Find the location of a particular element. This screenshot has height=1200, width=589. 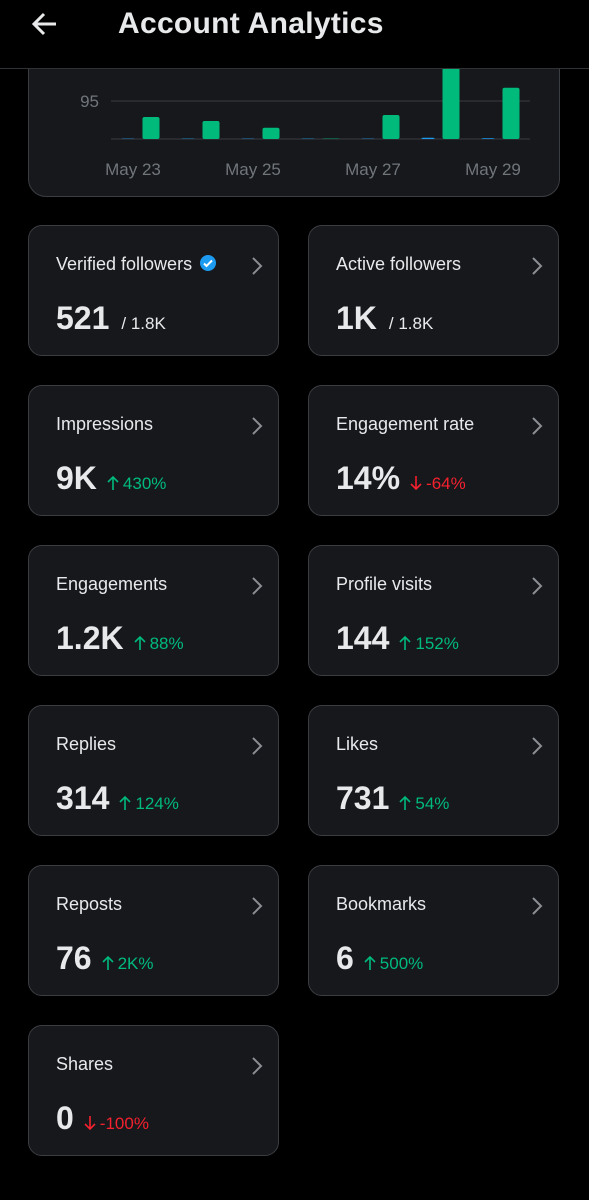

metric-change: 500% is located at coordinates (393, 963).